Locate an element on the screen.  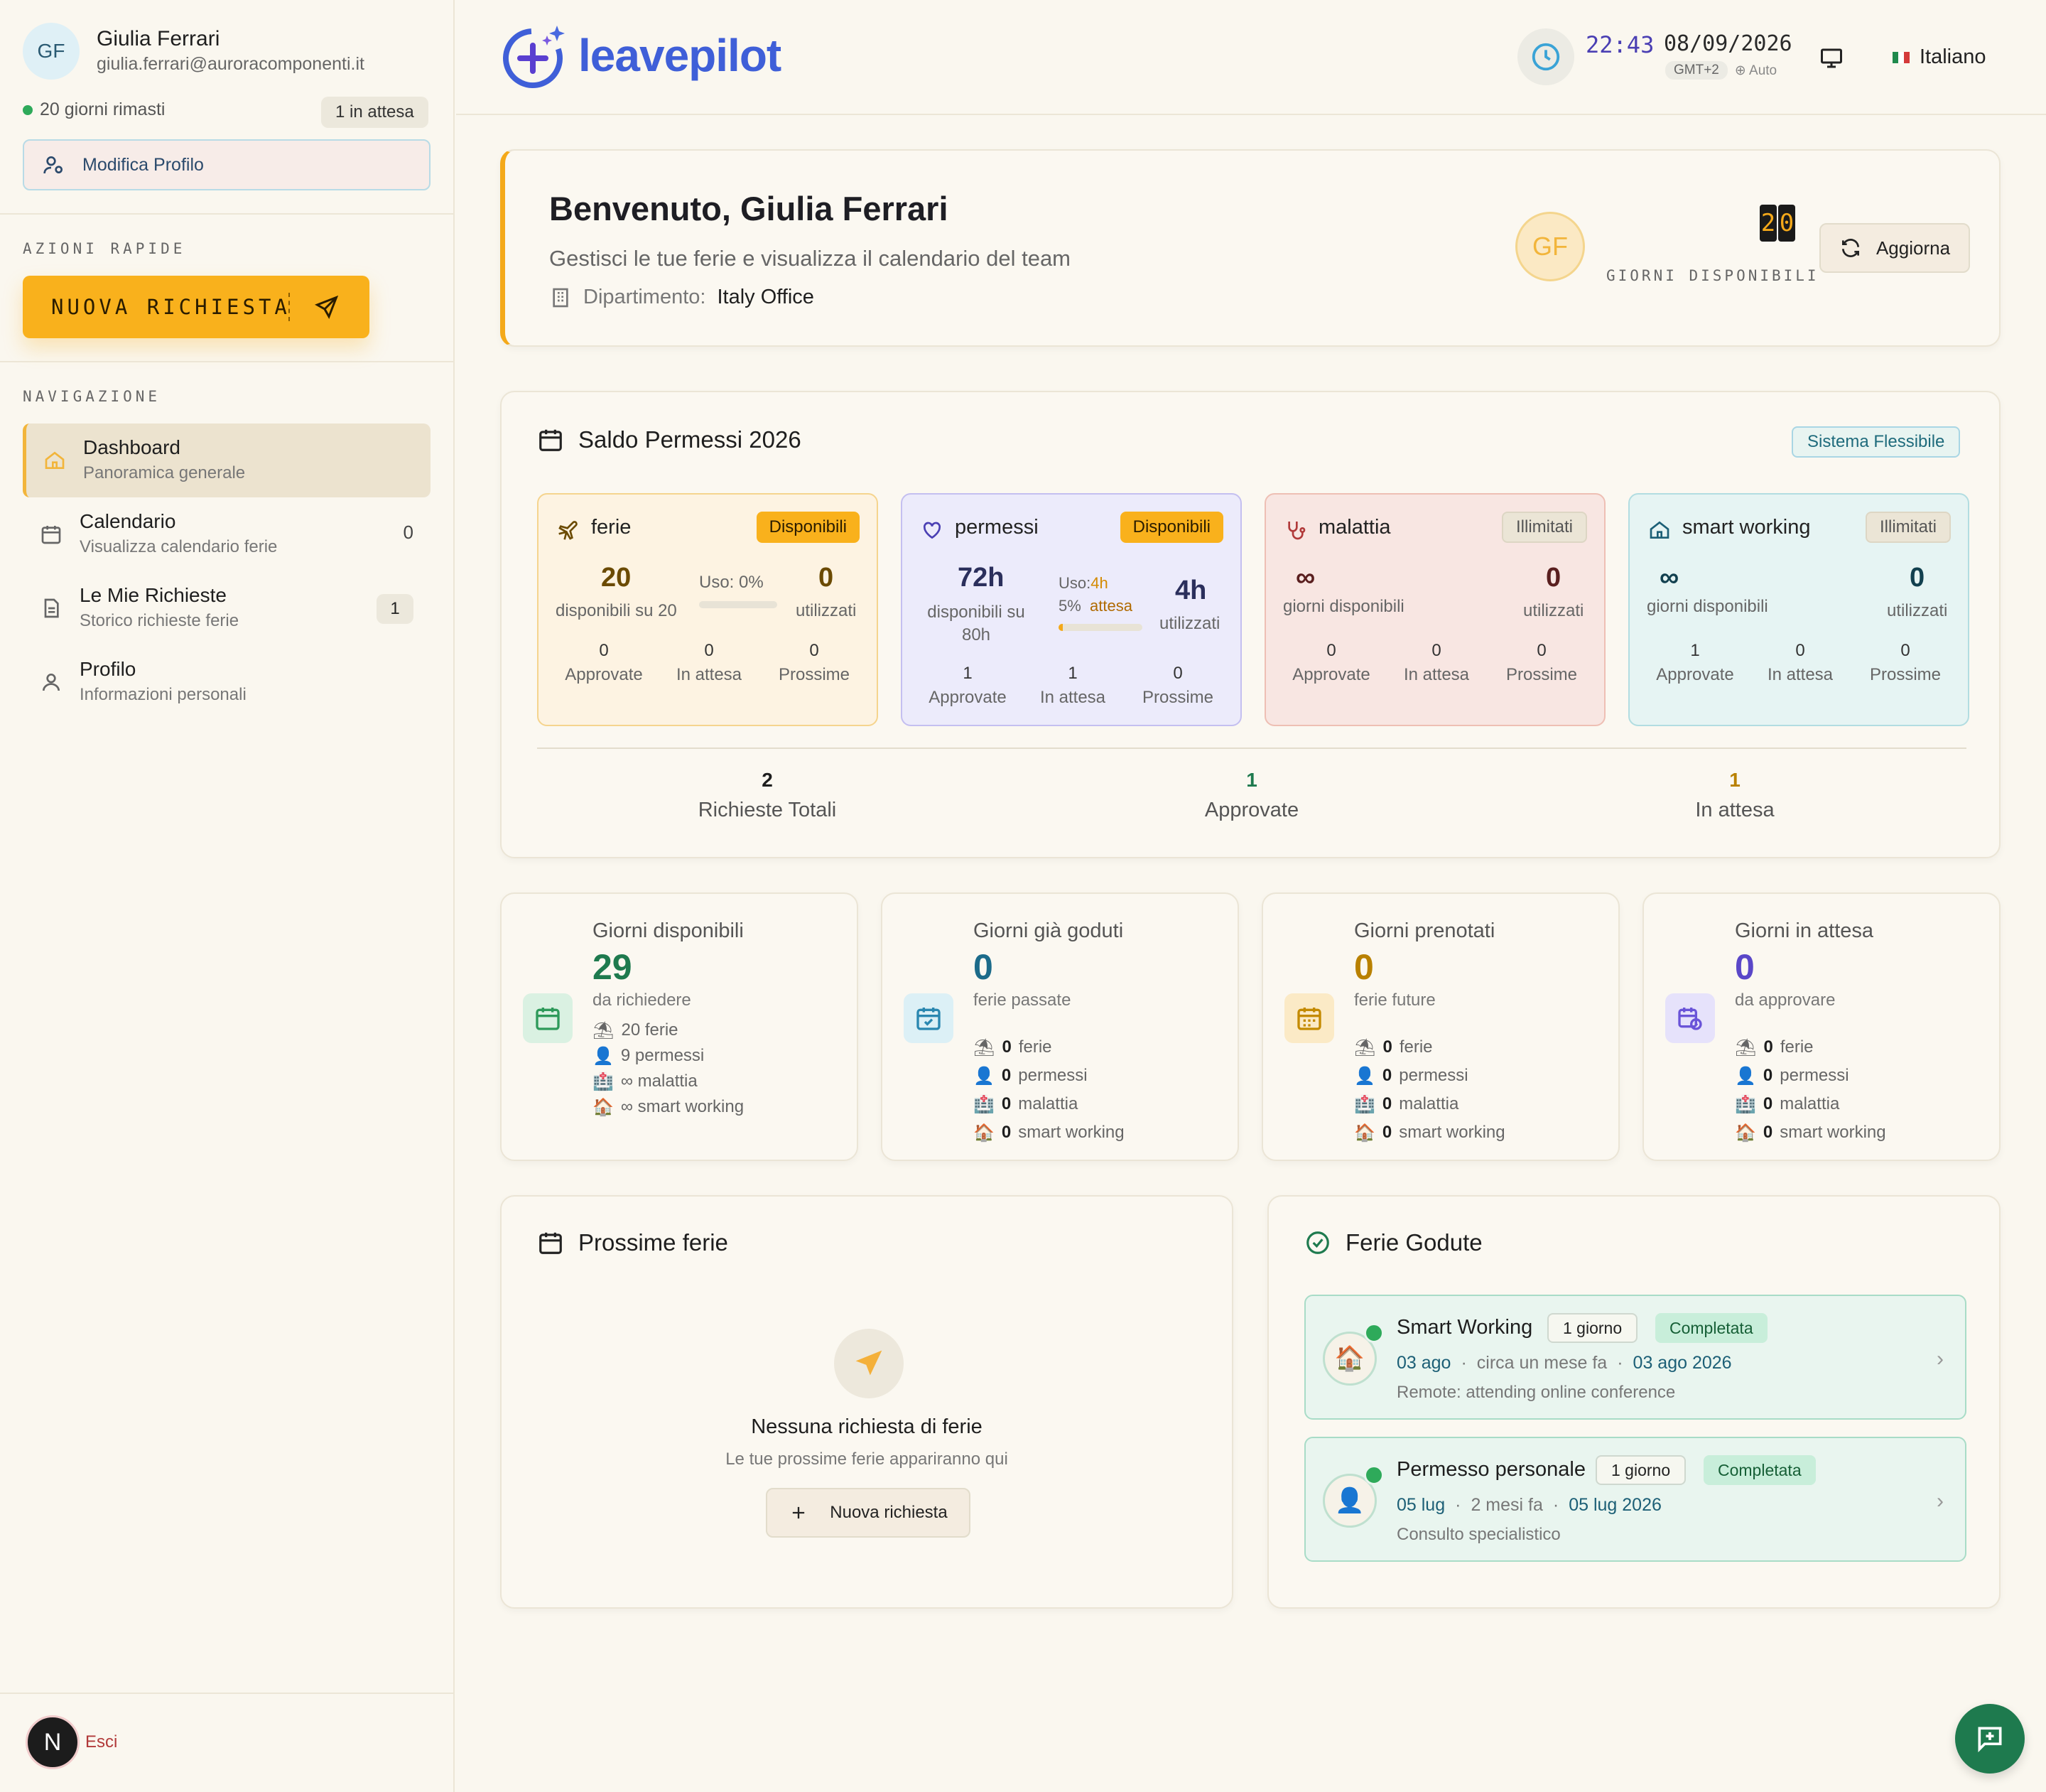
current-time: 22:43 is located at coordinates (1620, 44).